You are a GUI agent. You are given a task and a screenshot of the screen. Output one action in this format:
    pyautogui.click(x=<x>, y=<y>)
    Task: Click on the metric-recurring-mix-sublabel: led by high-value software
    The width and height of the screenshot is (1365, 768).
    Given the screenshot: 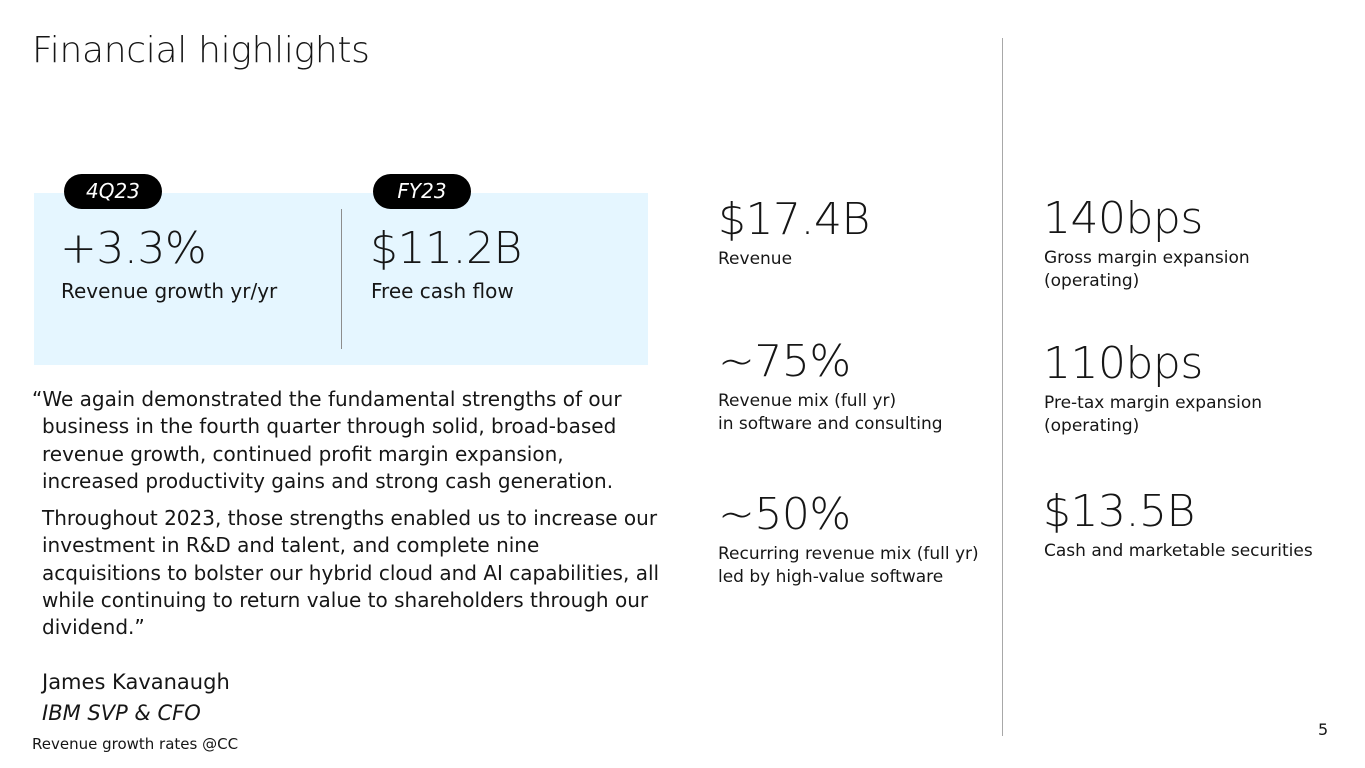 What is the action you would take?
    pyautogui.click(x=831, y=577)
    